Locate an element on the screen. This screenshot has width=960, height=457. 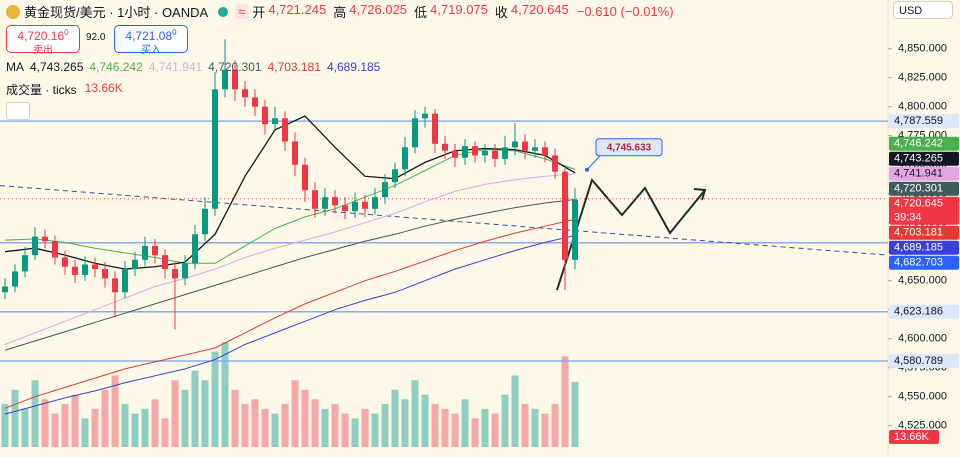
volume-badge is located at coordinates (914, 437).